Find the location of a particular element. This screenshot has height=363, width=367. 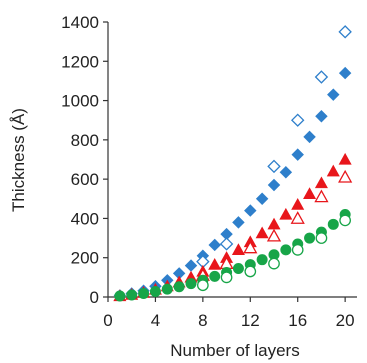

x-tick-label: 0 is located at coordinates (107, 320).